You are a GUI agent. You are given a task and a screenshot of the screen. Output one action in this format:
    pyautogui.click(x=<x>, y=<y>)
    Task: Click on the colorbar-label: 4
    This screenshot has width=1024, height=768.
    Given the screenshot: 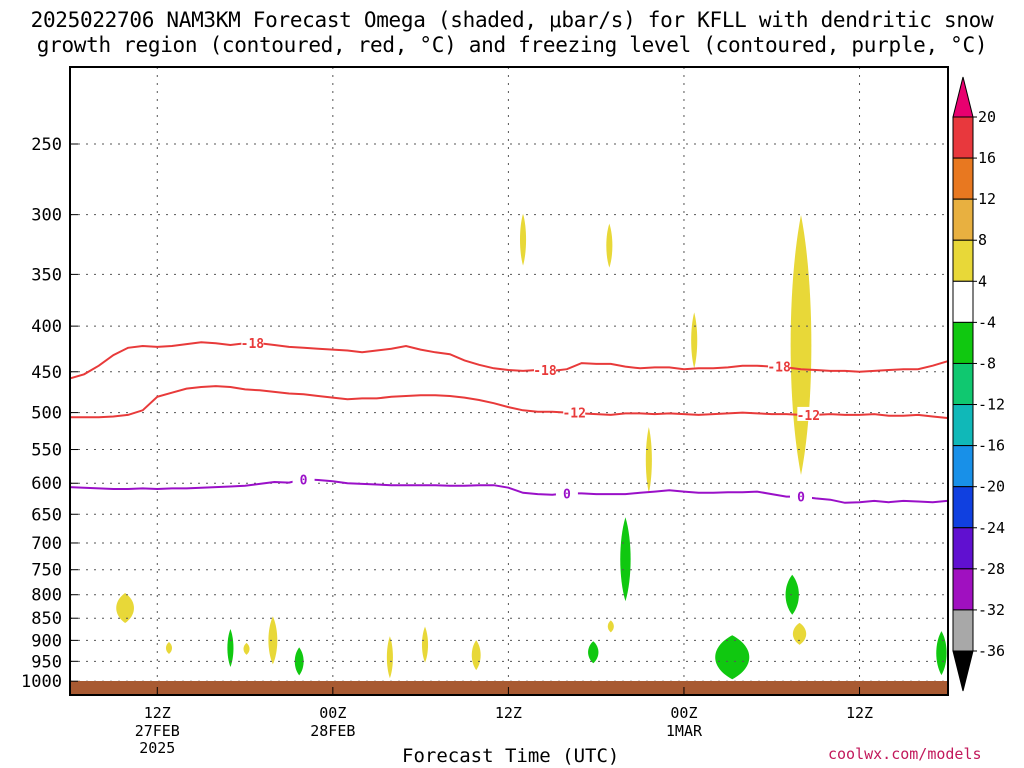 What is the action you would take?
    pyautogui.click(x=982, y=281)
    